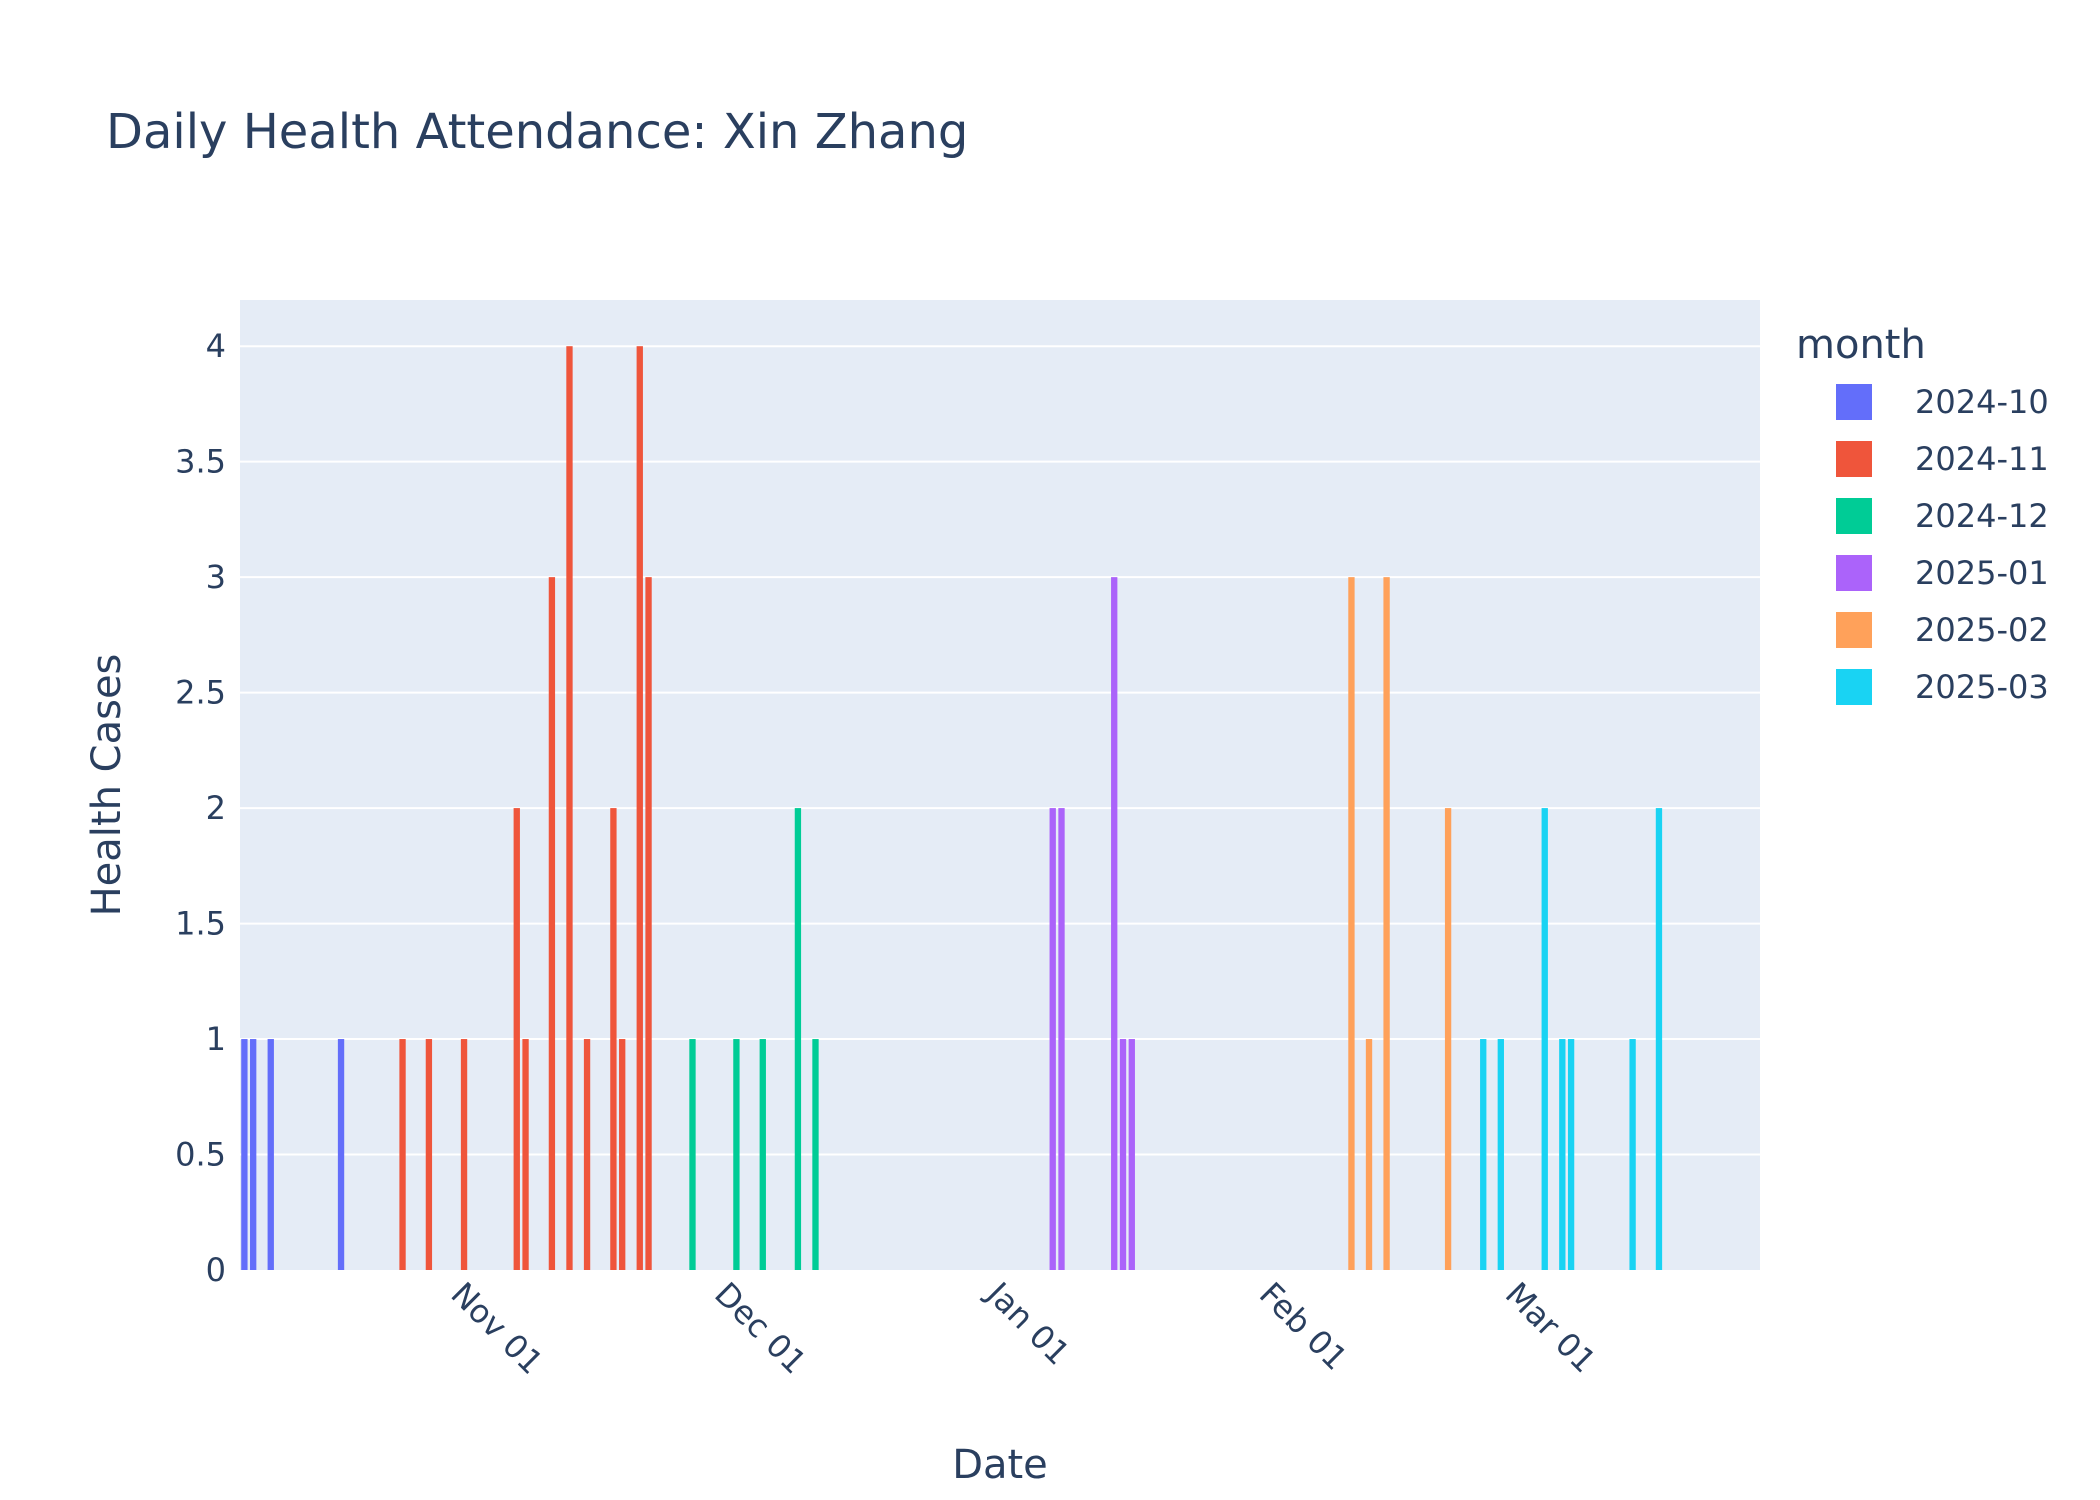 This screenshot has height=1500, width=2100. What do you see at coordinates (200, 808) in the screenshot?
I see `y-tick-labels: 0 0.5 1 1.5 2 2.5 3 3.5 4` at bounding box center [200, 808].